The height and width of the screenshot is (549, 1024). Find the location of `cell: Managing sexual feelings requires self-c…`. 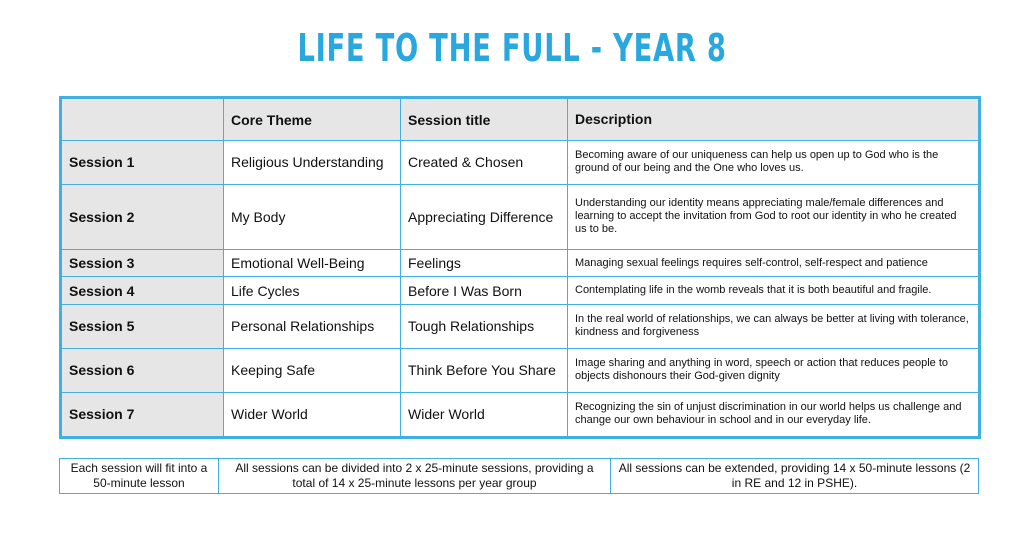

cell: Managing sexual feelings requires self-c… is located at coordinates (773, 263).